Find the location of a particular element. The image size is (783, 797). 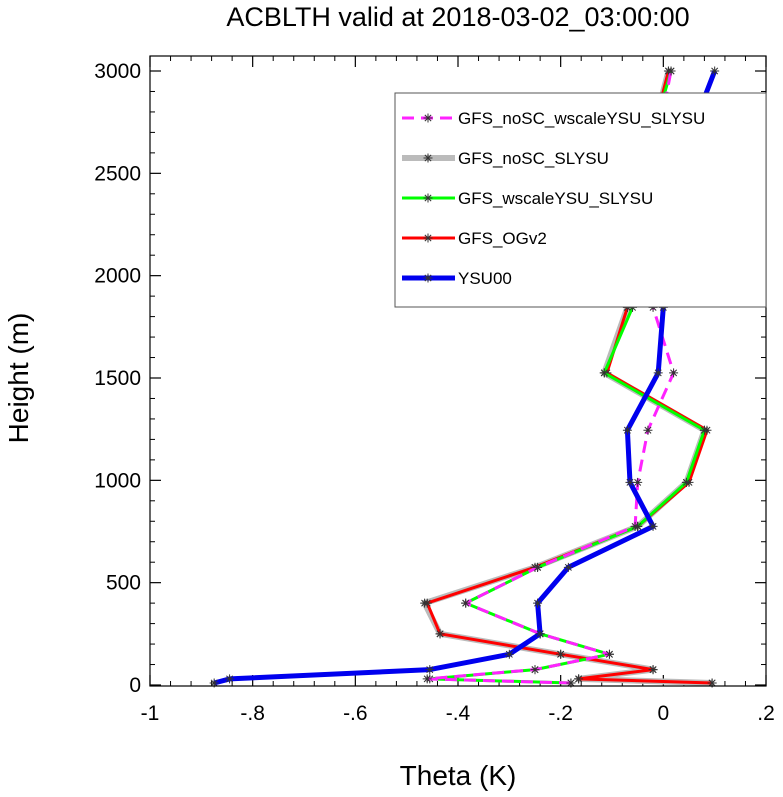

x-tick-label: -.6 is located at coordinates (355, 713).